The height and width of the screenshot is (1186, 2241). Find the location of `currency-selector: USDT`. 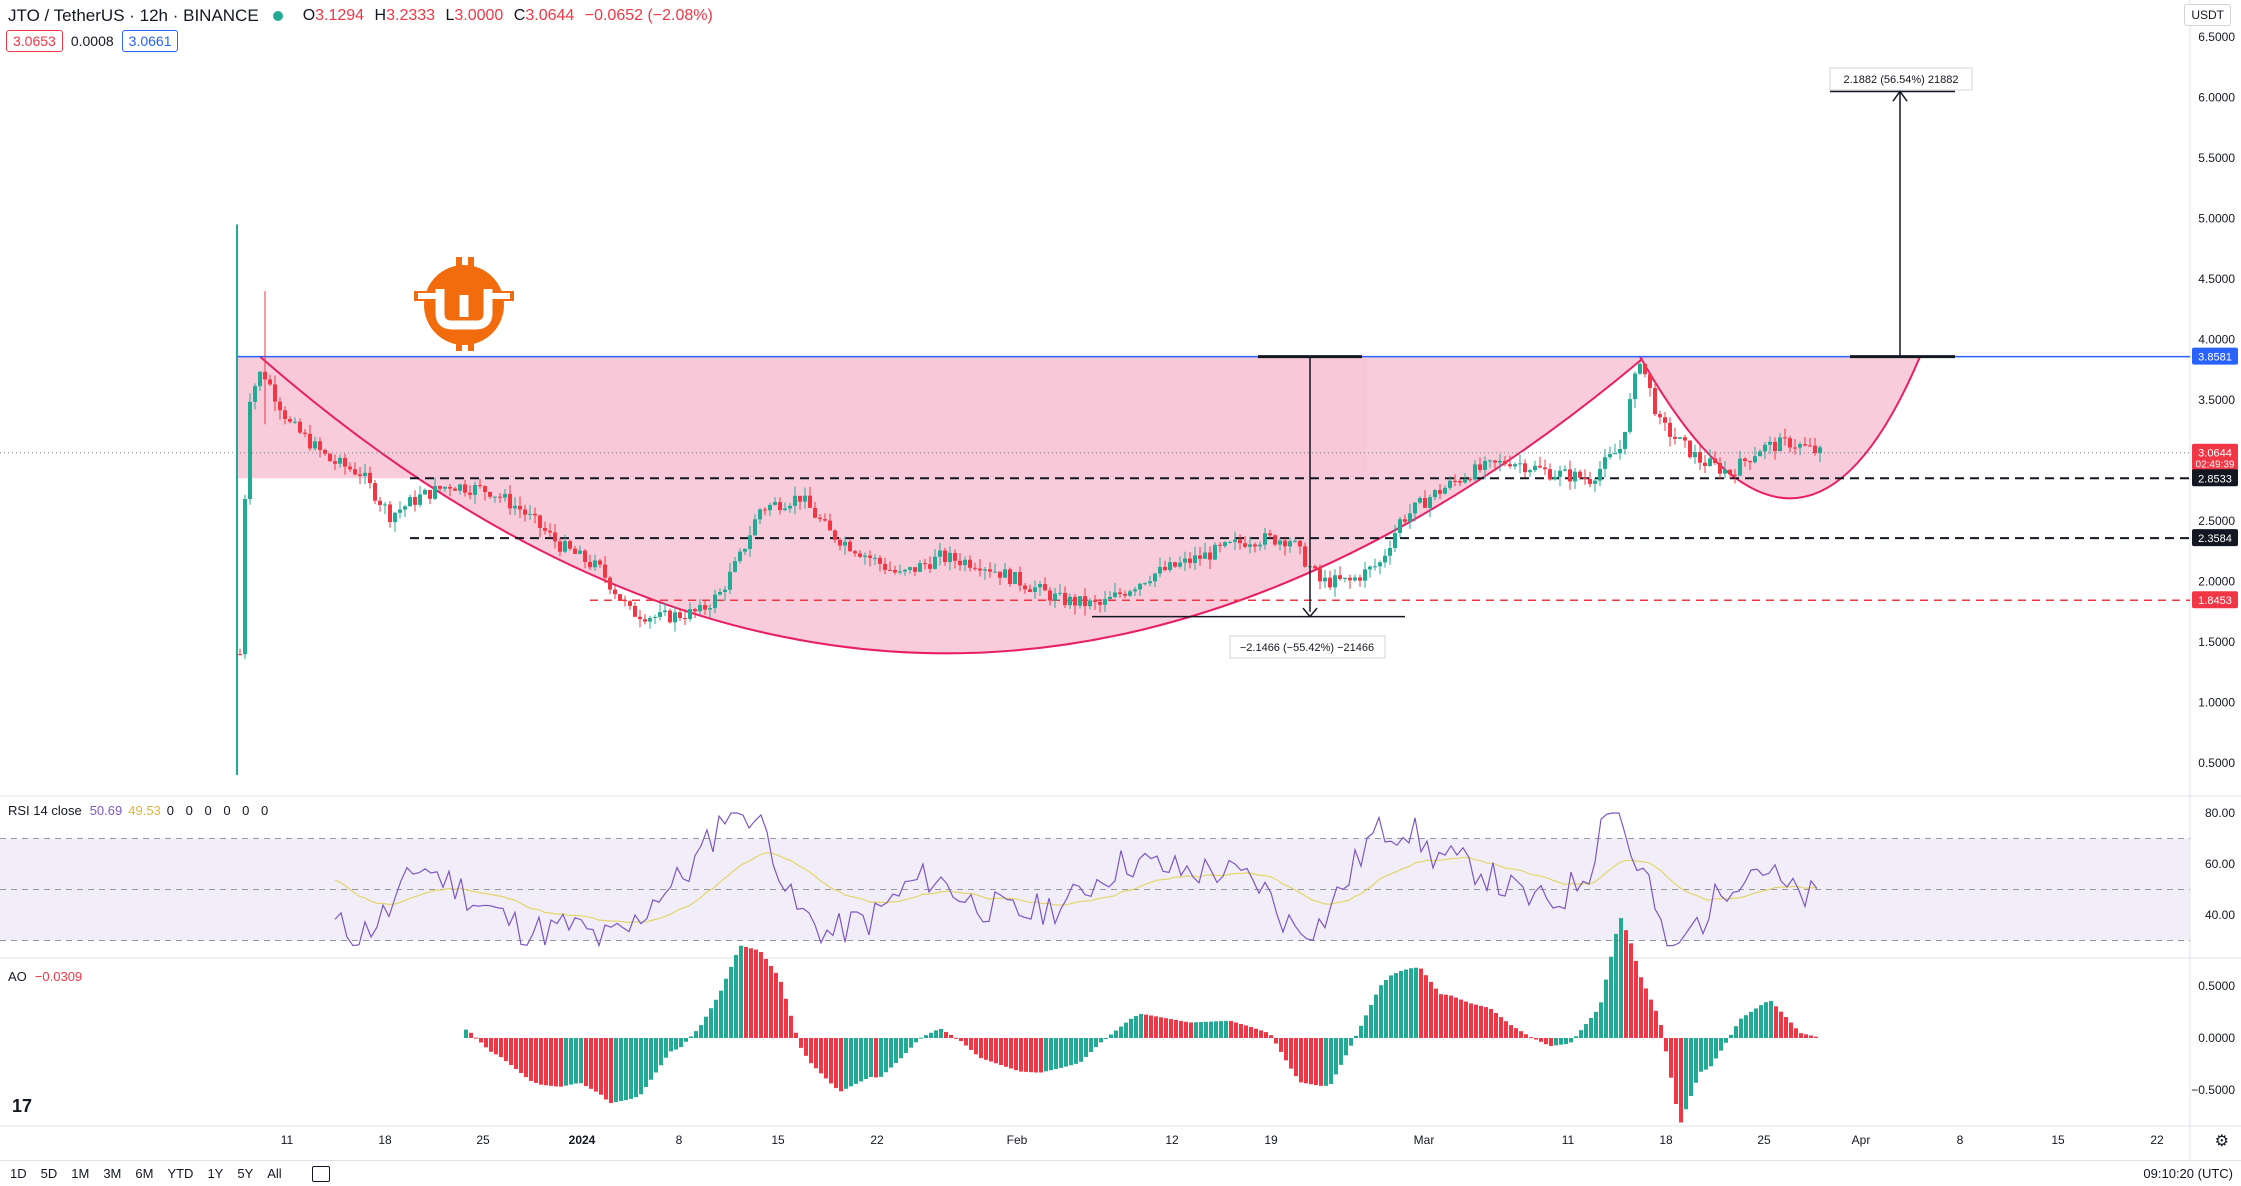

currency-selector: USDT is located at coordinates (2207, 15).